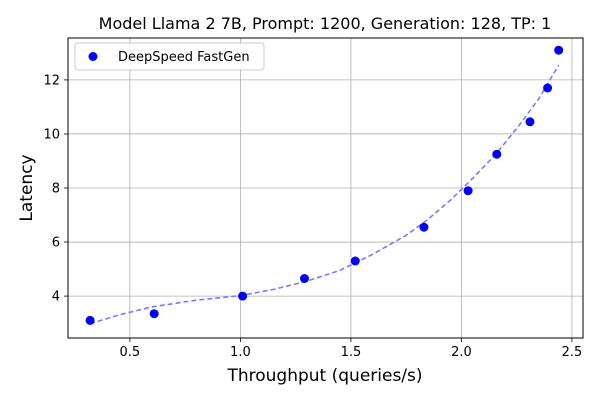 The height and width of the screenshot is (400, 600). I want to click on x-axis: 0.5 1.0 1.5 2.0 2.5, so click(351, 349).